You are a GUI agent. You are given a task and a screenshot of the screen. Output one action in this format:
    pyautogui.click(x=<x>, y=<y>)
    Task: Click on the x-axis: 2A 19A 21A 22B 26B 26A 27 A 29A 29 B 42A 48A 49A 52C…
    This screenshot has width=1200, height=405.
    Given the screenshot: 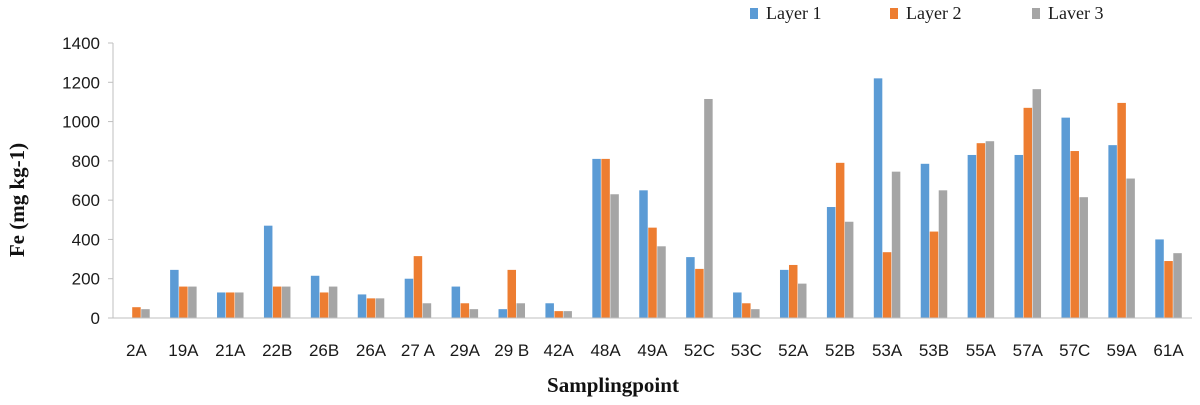 What is the action you would take?
    pyautogui.click(x=652, y=338)
    